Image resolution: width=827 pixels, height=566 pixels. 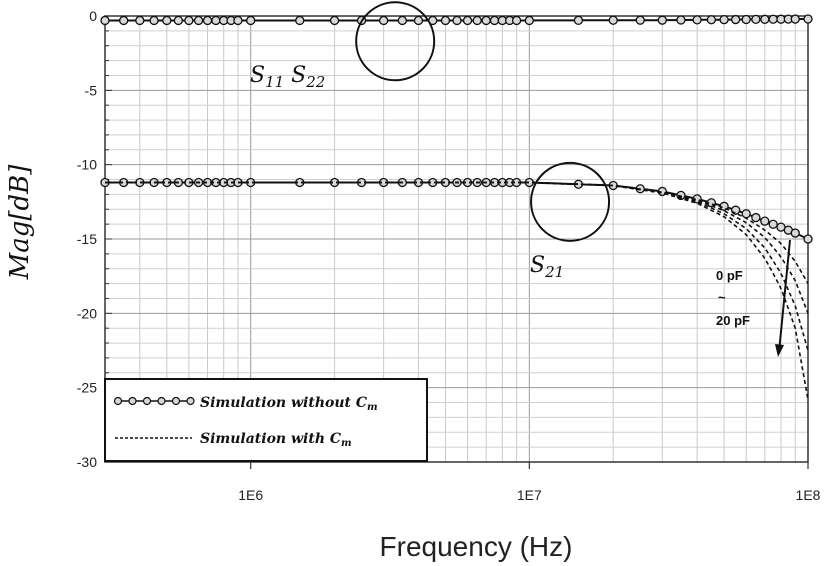 I want to click on y-tick-label: -20, so click(x=87, y=313).